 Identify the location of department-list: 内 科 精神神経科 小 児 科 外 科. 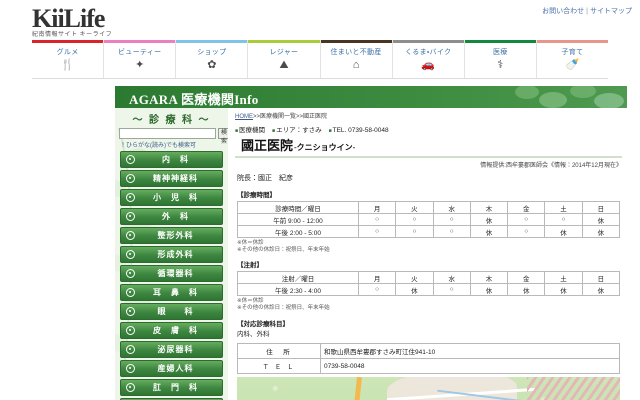
(171, 275).